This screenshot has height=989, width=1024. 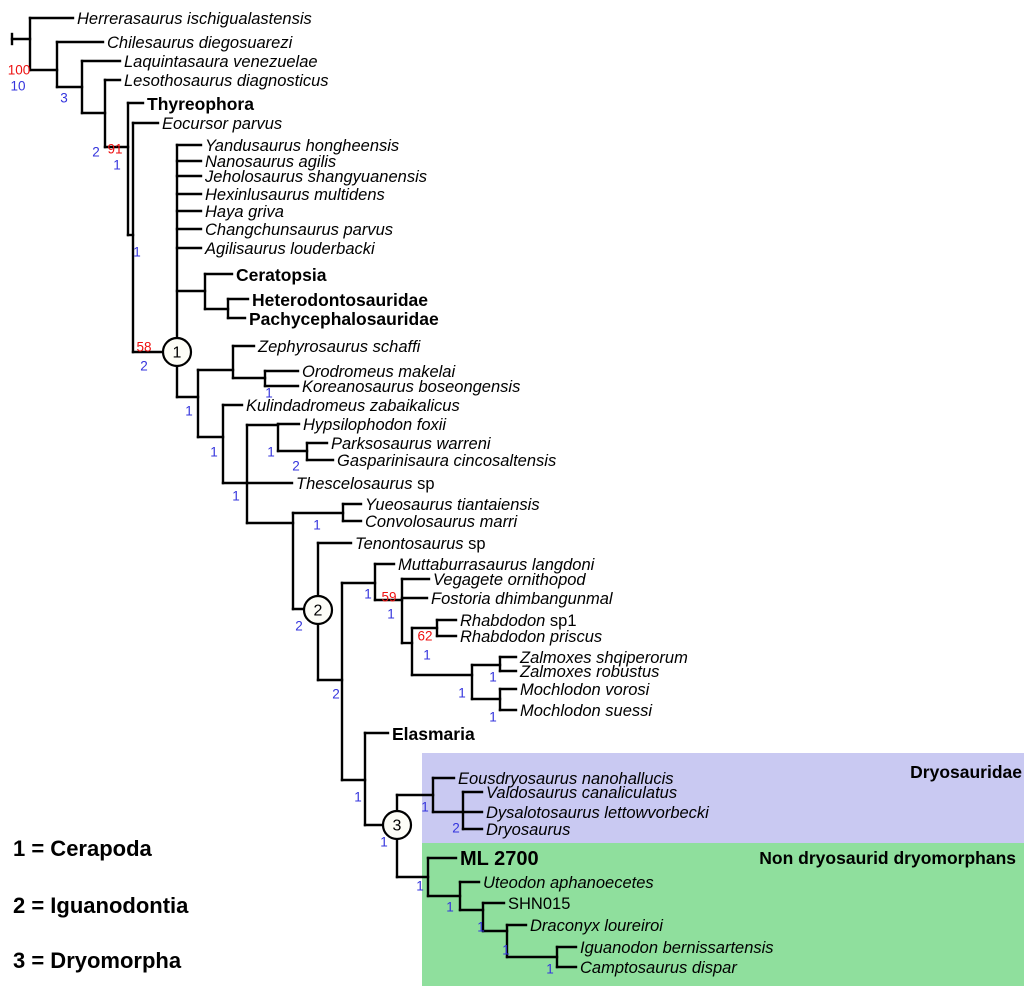 What do you see at coordinates (723, 798) in the screenshot?
I see `clade-box-dryosauridae` at bounding box center [723, 798].